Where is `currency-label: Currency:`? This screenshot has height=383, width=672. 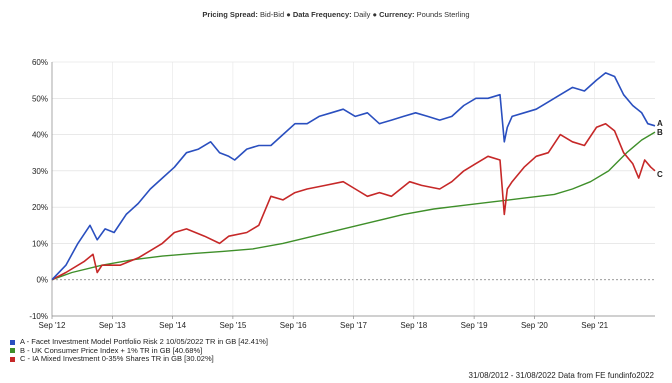 currency-label: Currency: is located at coordinates (397, 14).